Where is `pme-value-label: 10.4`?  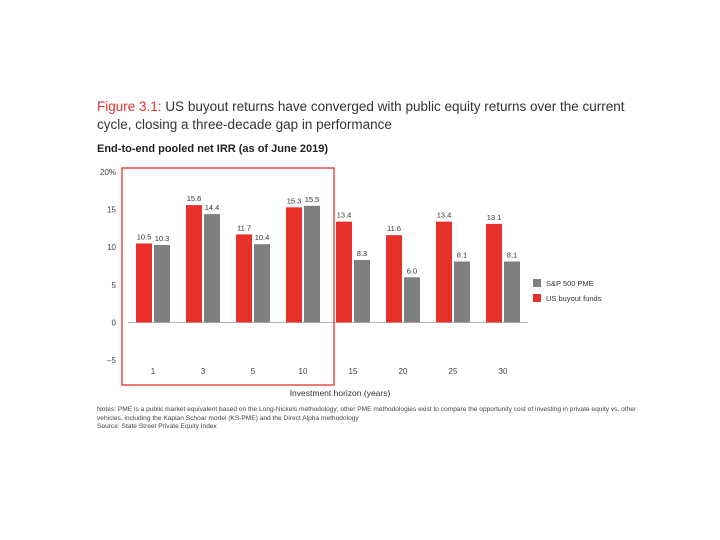
pme-value-label: 10.4 is located at coordinates (262, 237).